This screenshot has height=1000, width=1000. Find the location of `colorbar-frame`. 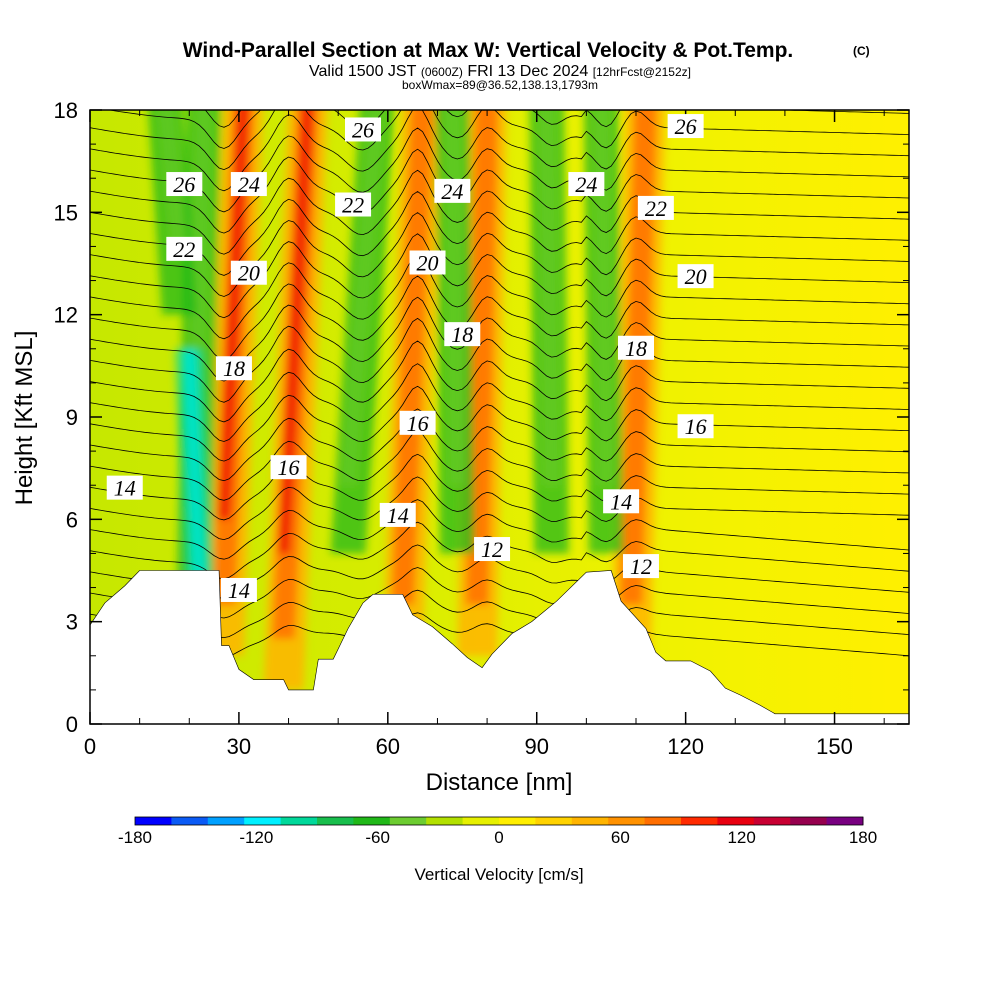

colorbar-frame is located at coordinates (499, 821).